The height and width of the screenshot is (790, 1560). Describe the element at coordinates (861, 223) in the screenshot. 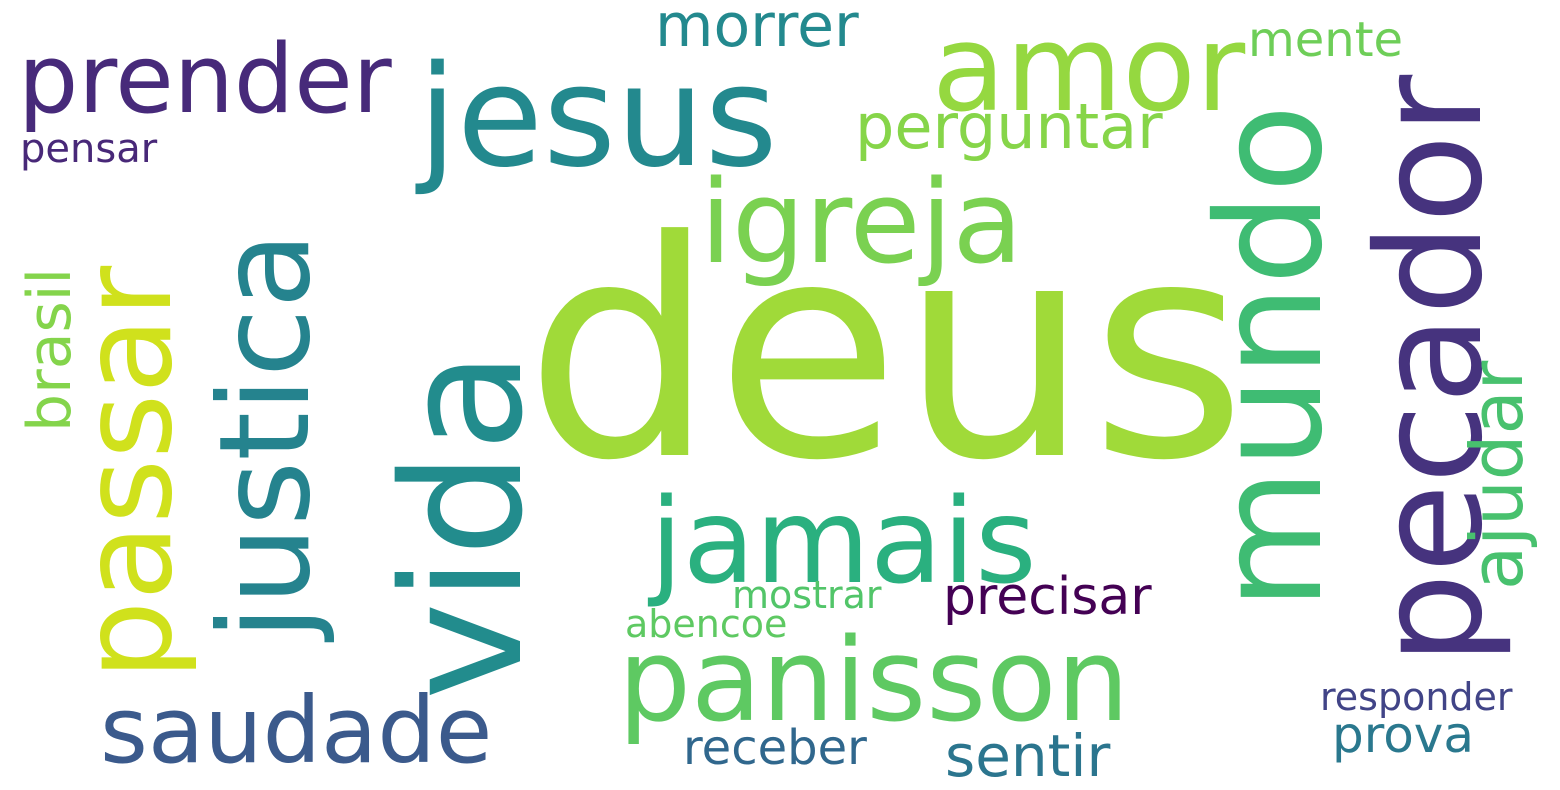

I see `word-igreja: igreja` at that location.